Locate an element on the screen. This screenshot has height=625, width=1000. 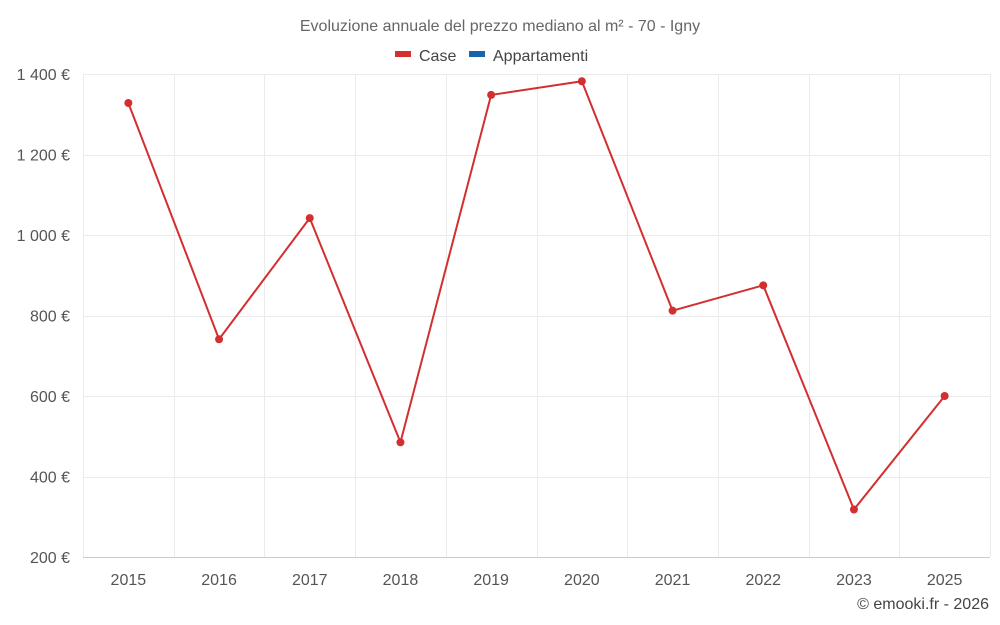
legend-label-case: Case is located at coordinates (437, 56).